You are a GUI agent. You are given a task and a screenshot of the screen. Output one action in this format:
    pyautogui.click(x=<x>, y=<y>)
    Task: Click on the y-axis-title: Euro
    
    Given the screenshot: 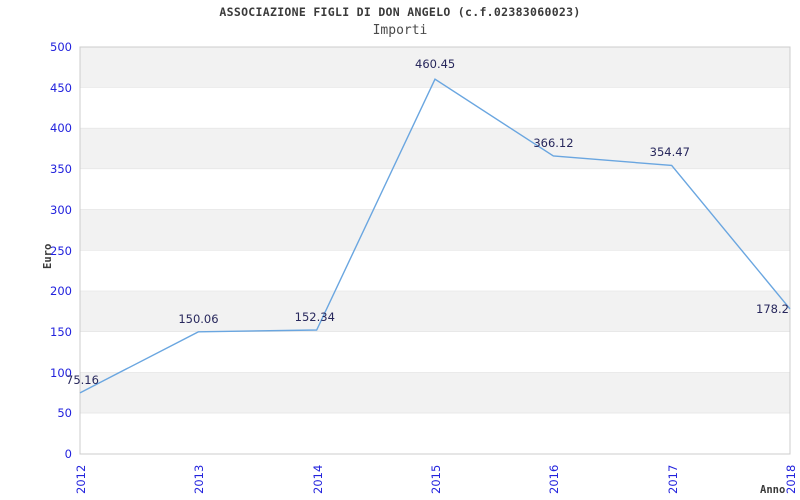 What is the action you would take?
    pyautogui.click(x=48, y=256)
    